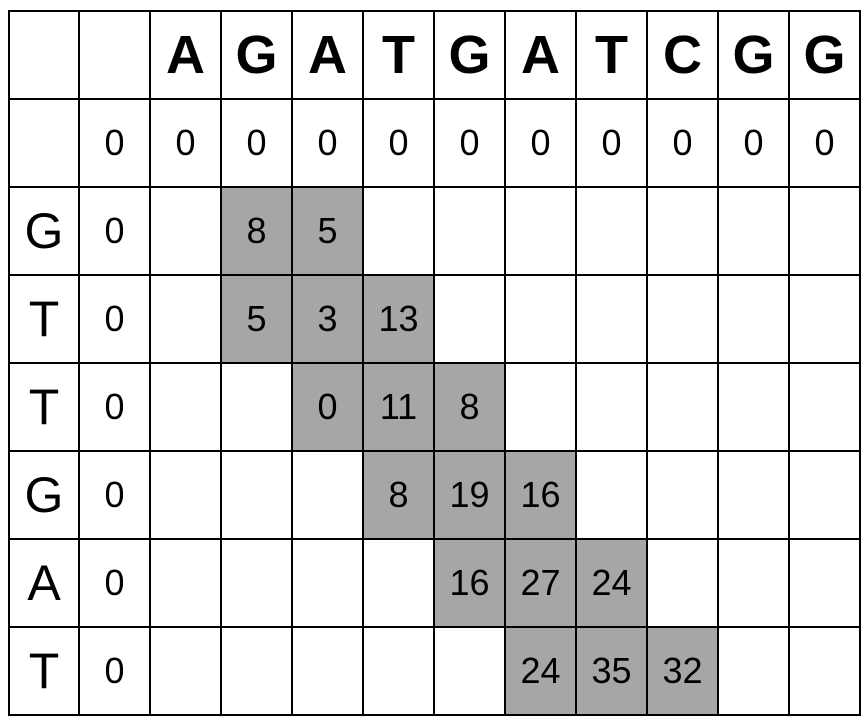  I want to click on row-letter-empty, so click(45, 144).